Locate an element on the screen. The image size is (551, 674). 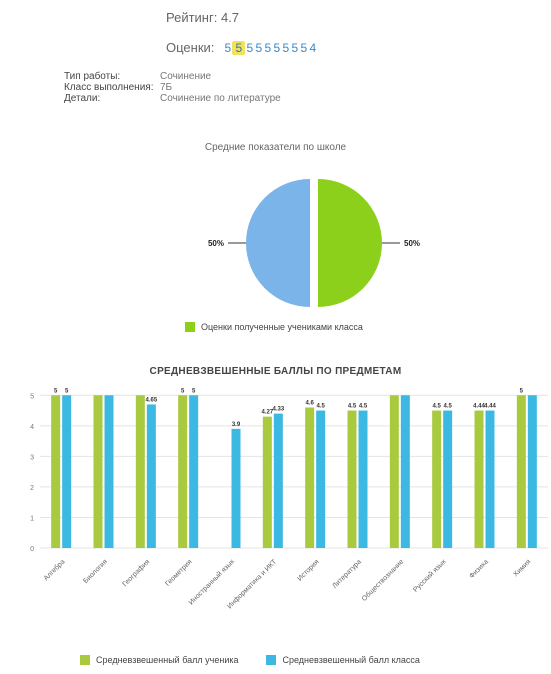
meta-row-class: Класс выполнения: 7Б is located at coordinates (172, 87).